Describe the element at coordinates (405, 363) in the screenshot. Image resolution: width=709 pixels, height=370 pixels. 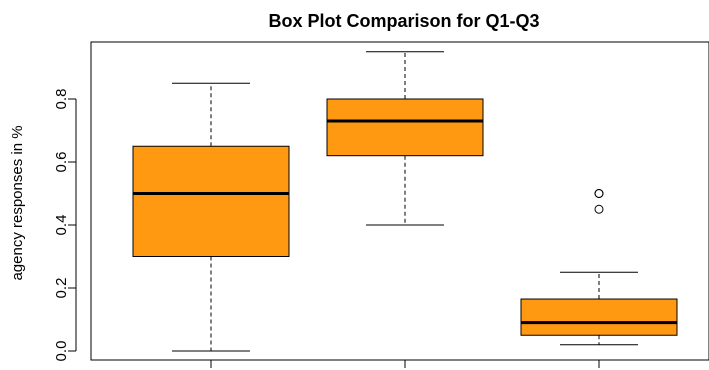
I see `x-axis` at that location.